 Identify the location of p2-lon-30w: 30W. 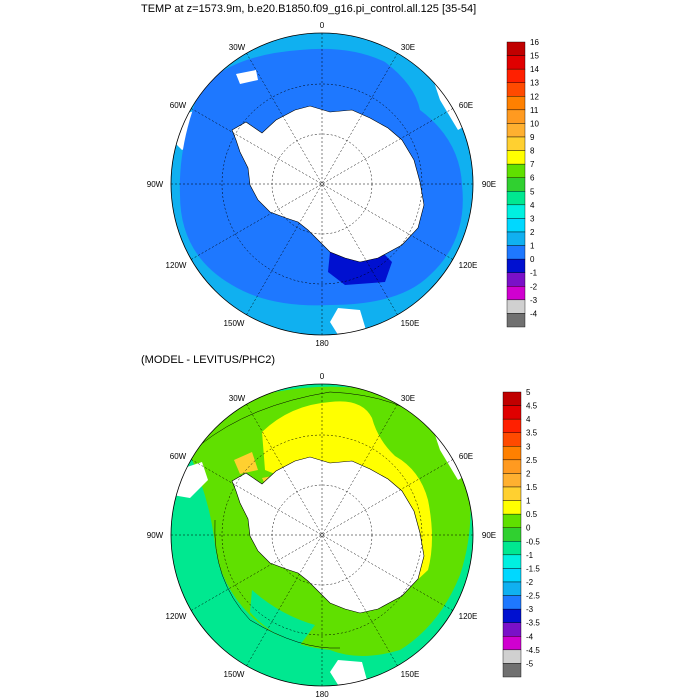
(237, 398).